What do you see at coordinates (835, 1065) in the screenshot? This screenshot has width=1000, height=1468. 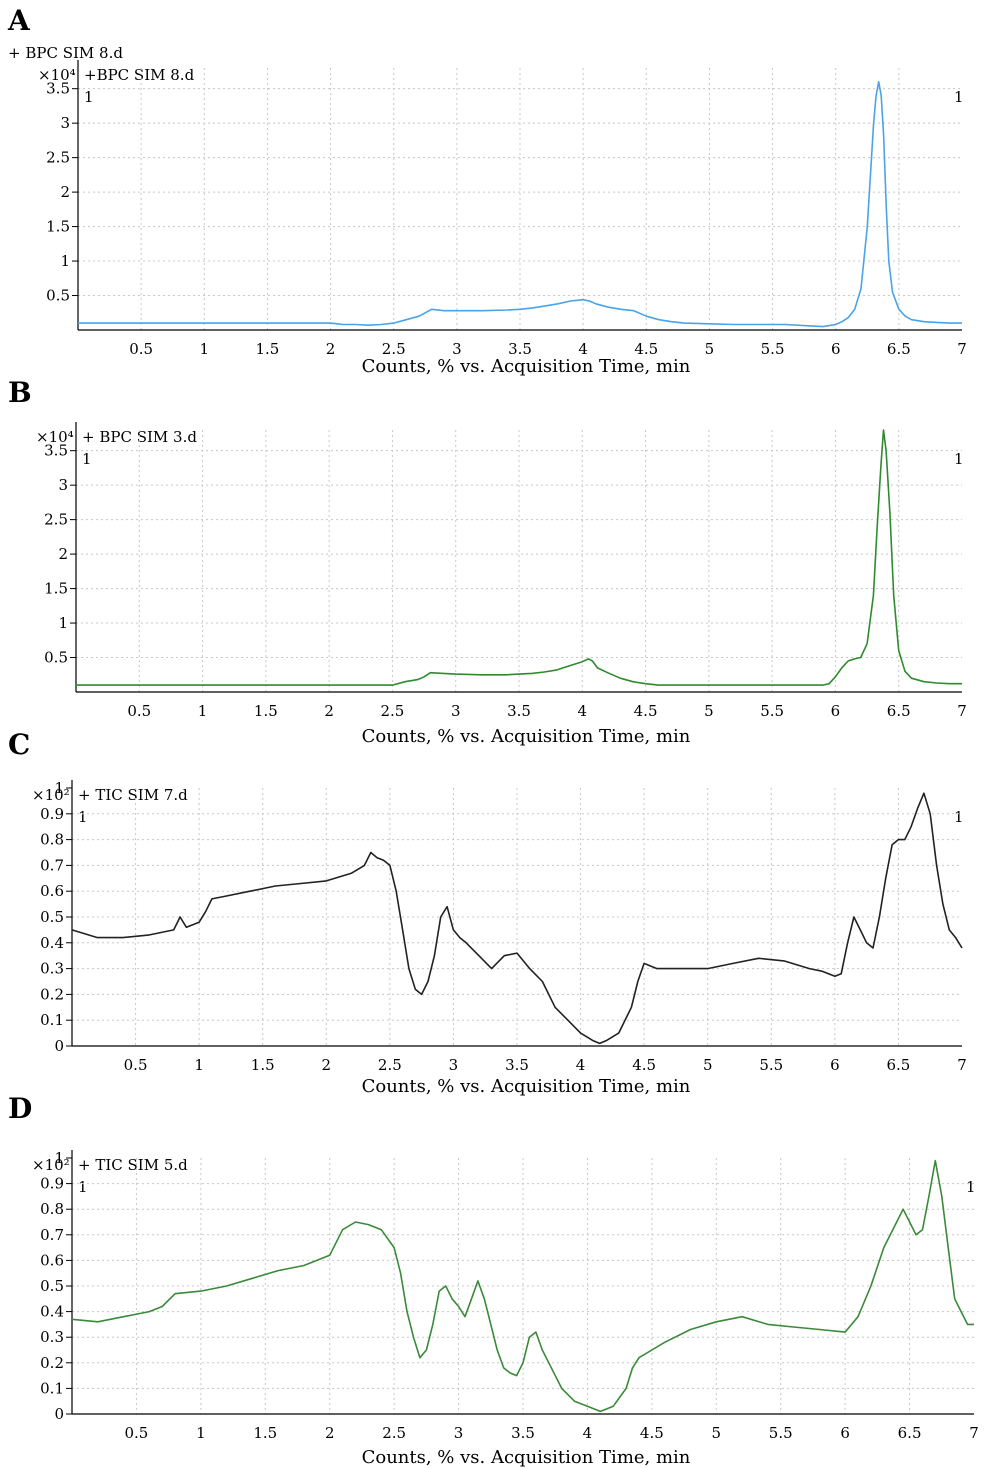 I see `x-tick-label-C-11: 6` at bounding box center [835, 1065].